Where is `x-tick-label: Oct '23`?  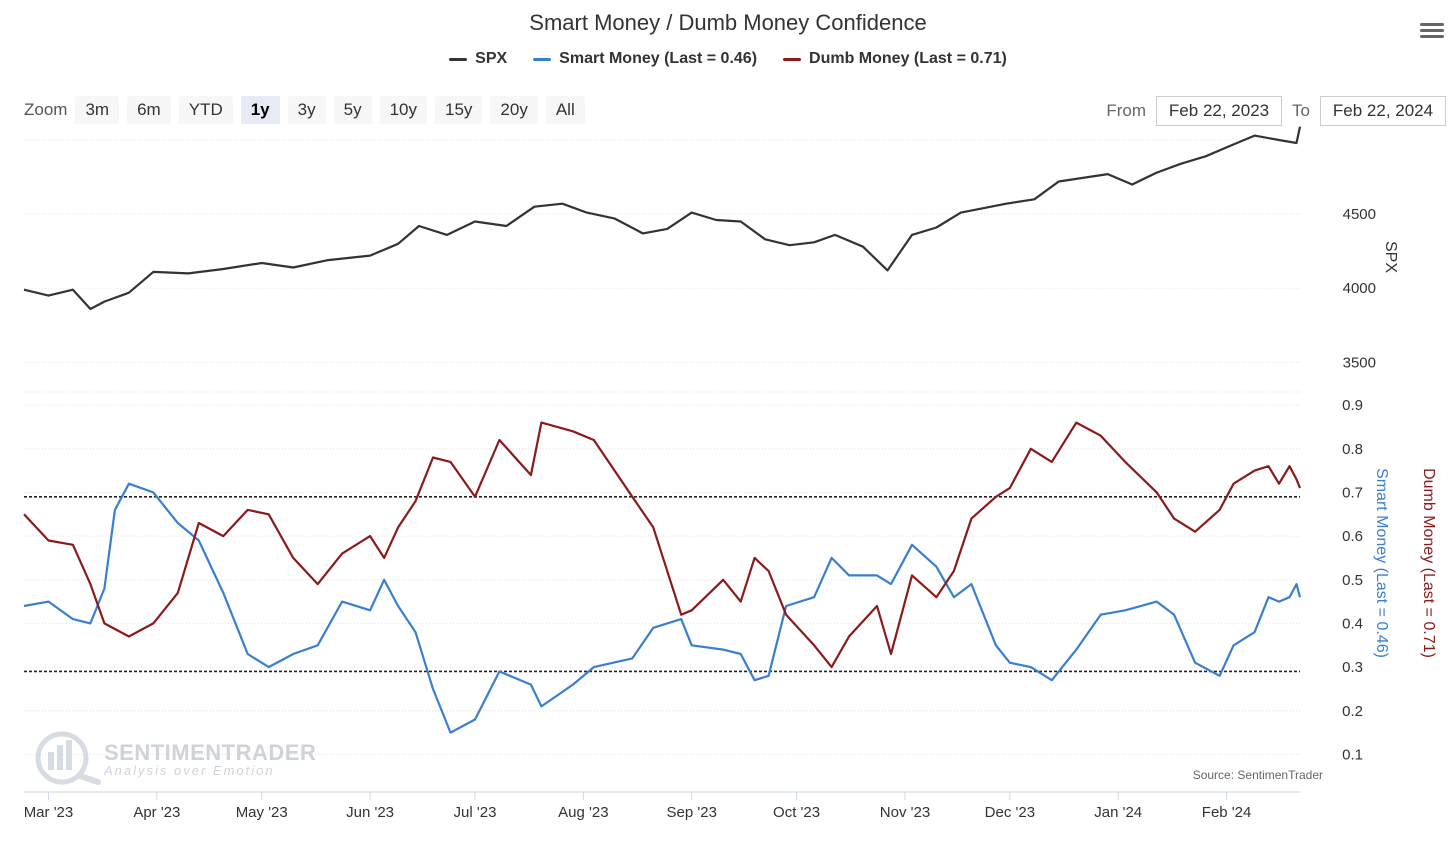 x-tick-label: Oct '23 is located at coordinates (796, 812).